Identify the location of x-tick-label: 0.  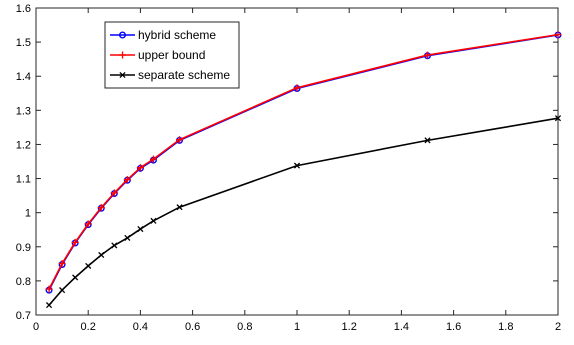
(36, 327).